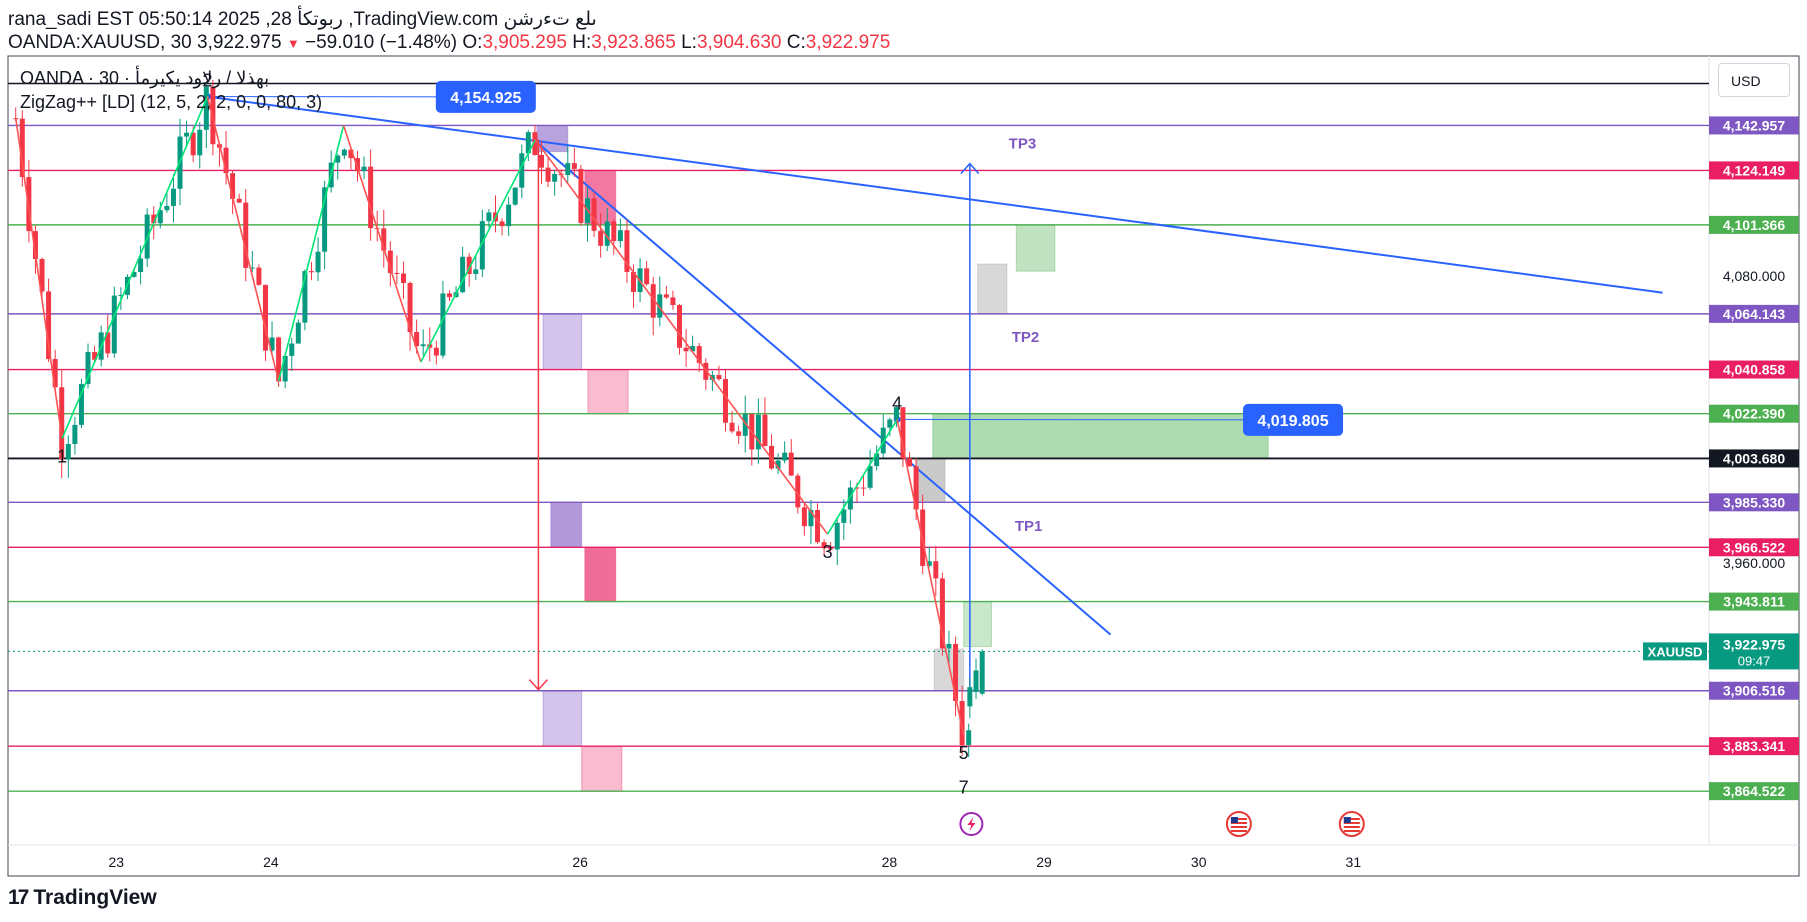 The height and width of the screenshot is (922, 1807). Describe the element at coordinates (116, 862) in the screenshot. I see `x-tick-label-0: 23` at that location.